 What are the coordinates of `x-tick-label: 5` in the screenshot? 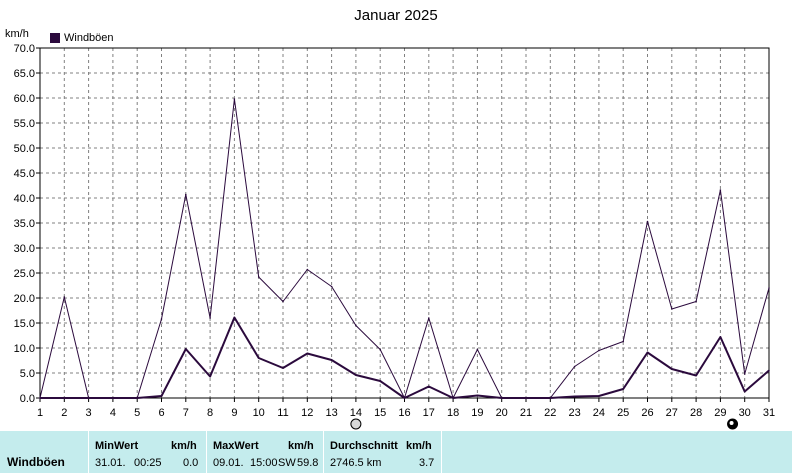 It's located at (137, 413).